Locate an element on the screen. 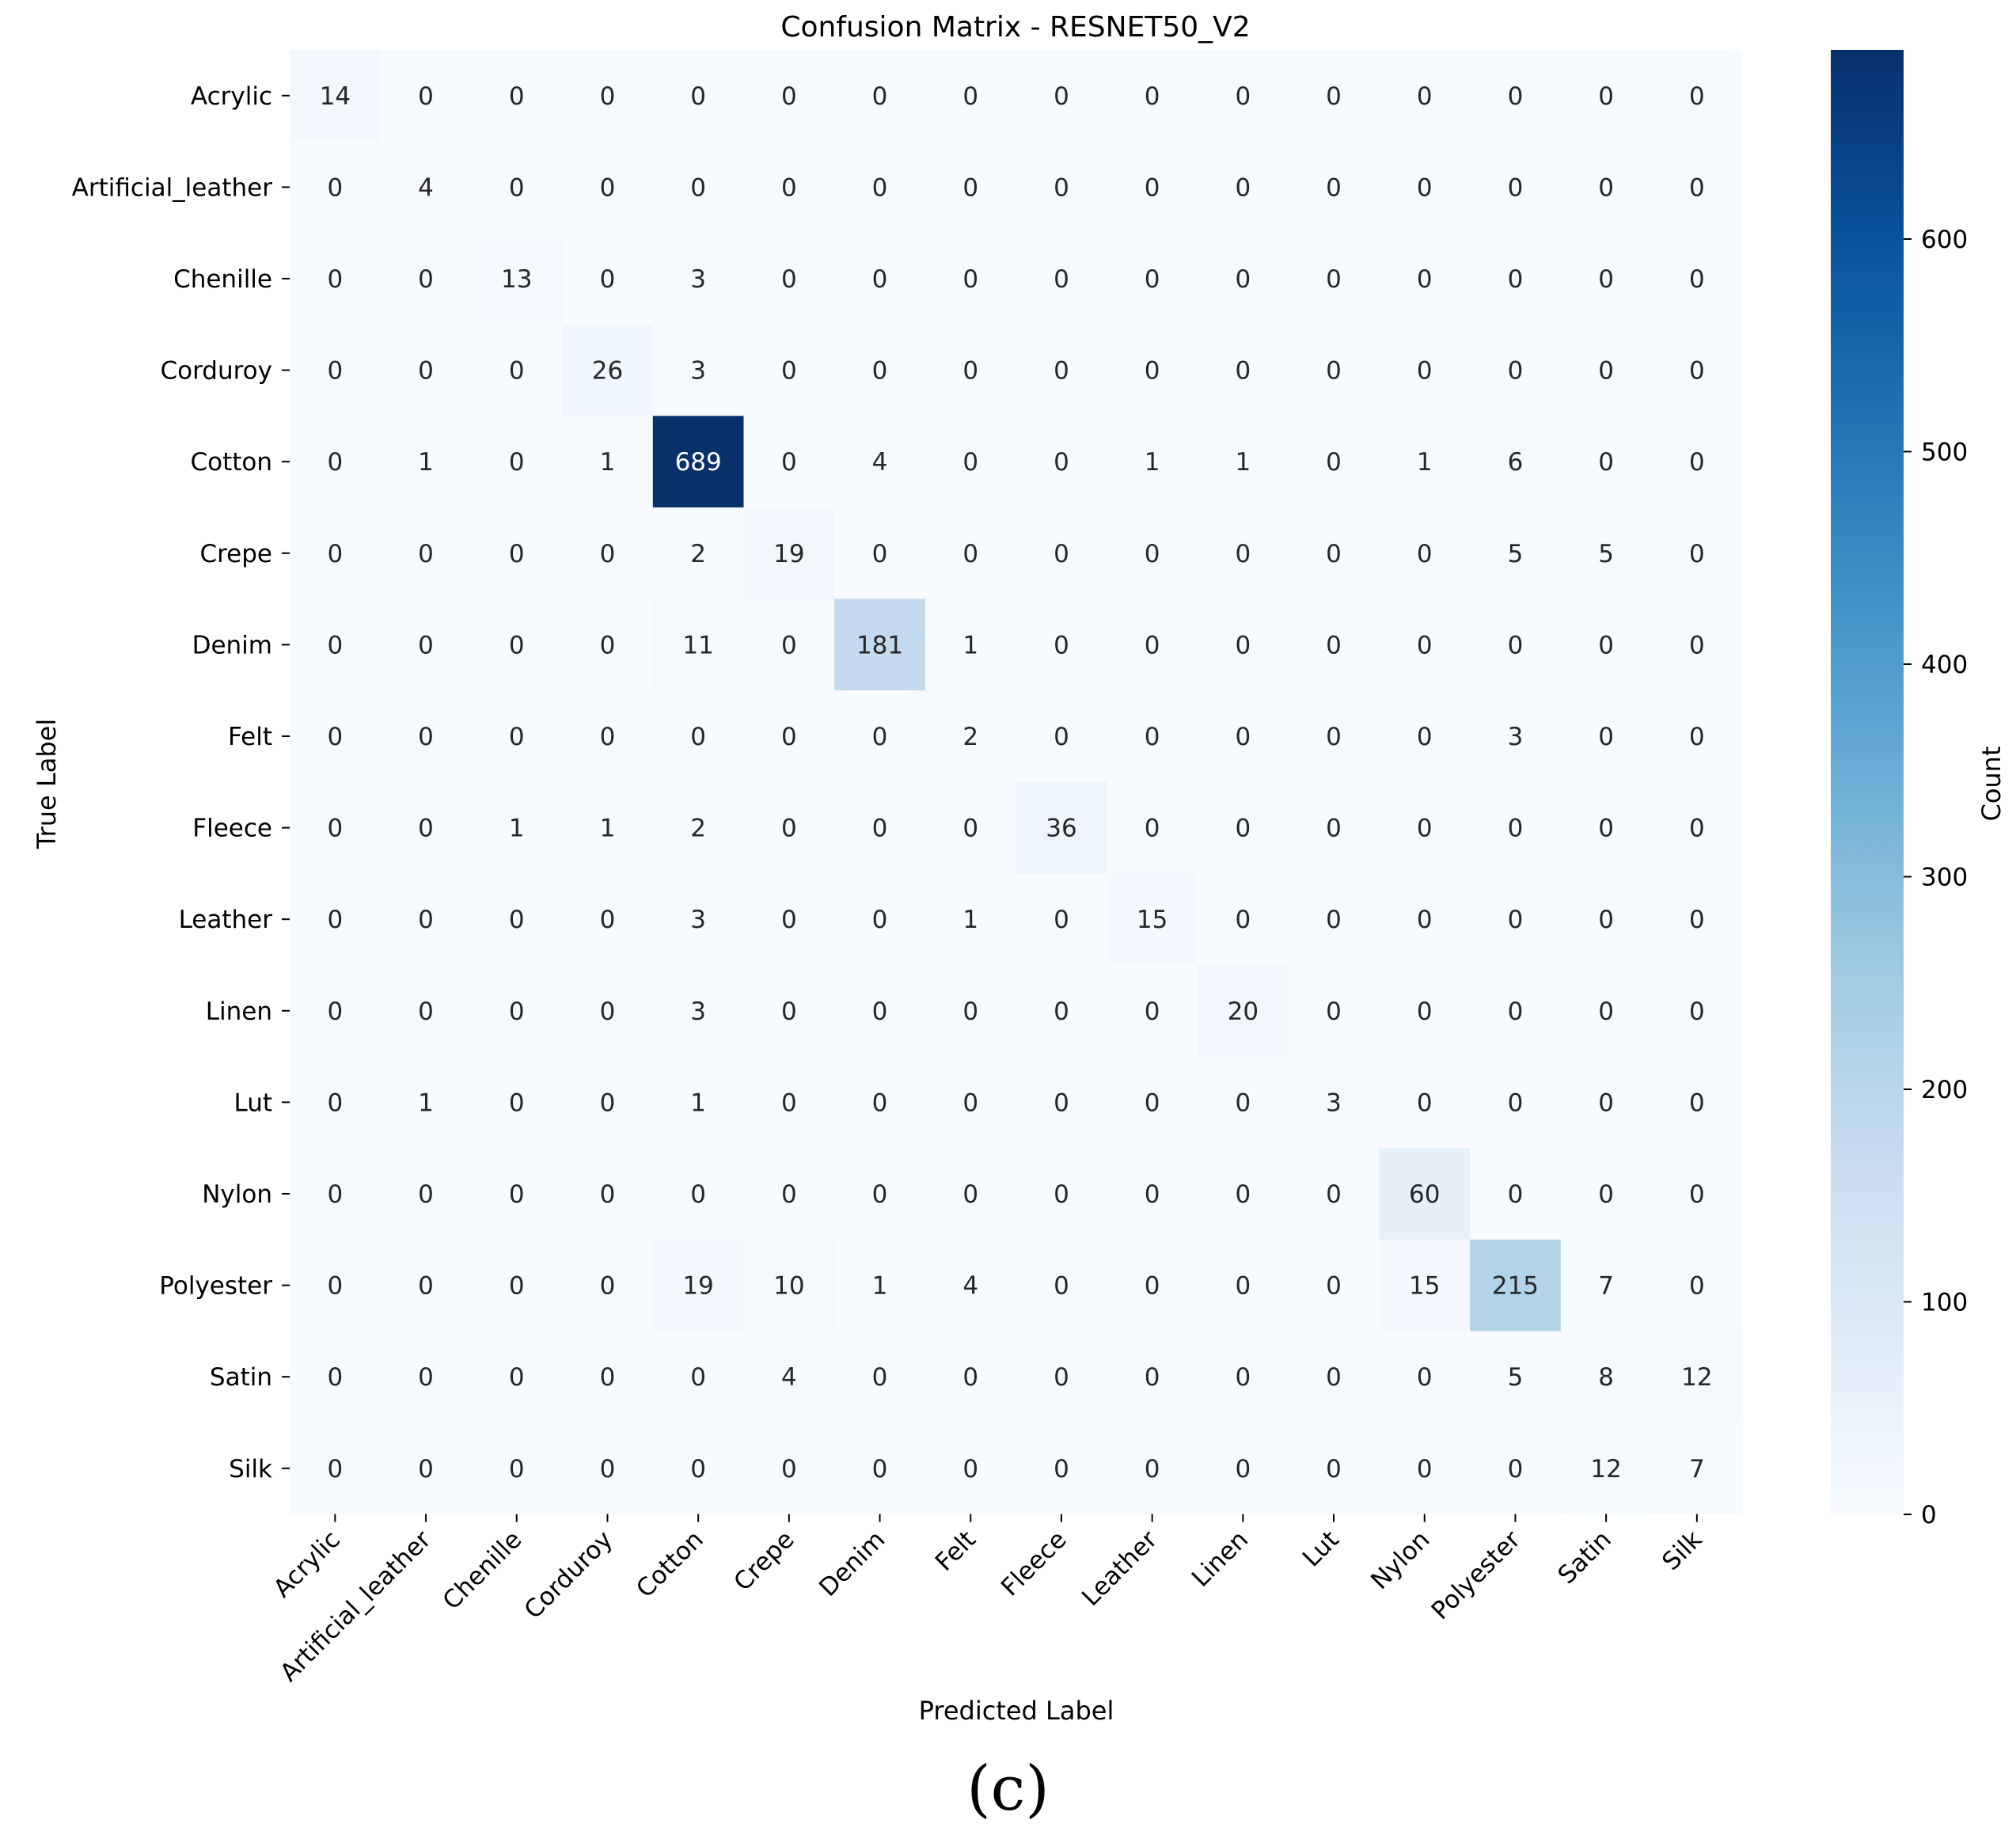 Image resolution: width=2016 pixels, height=1835 pixels. cell-value-label: 1 is located at coordinates (426, 1102).